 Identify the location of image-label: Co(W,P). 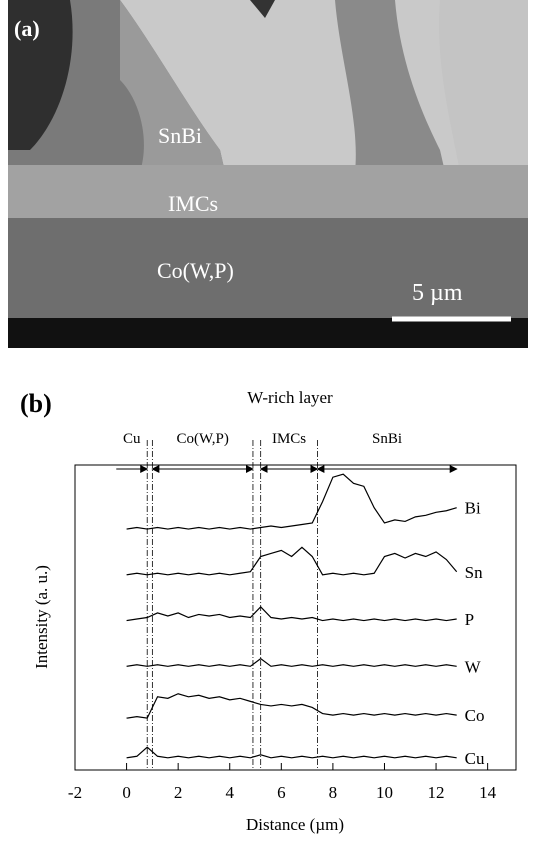
(195, 270).